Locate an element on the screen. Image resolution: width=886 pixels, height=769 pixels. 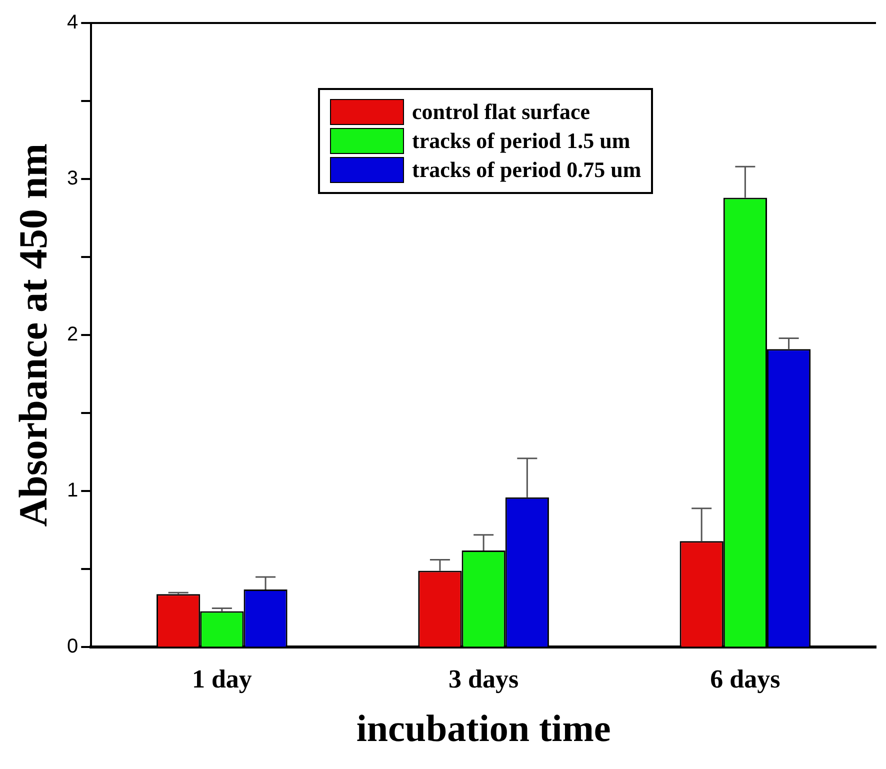
y-tick-label: 1 is located at coordinates (72, 491).